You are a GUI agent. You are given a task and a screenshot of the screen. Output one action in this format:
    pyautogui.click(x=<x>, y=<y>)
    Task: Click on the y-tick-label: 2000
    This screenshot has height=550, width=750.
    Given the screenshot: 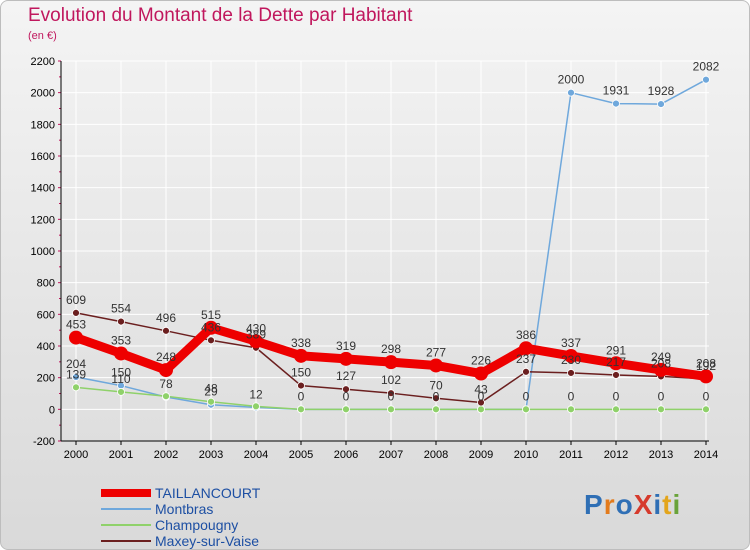 What is the action you would take?
    pyautogui.click(x=43, y=94)
    